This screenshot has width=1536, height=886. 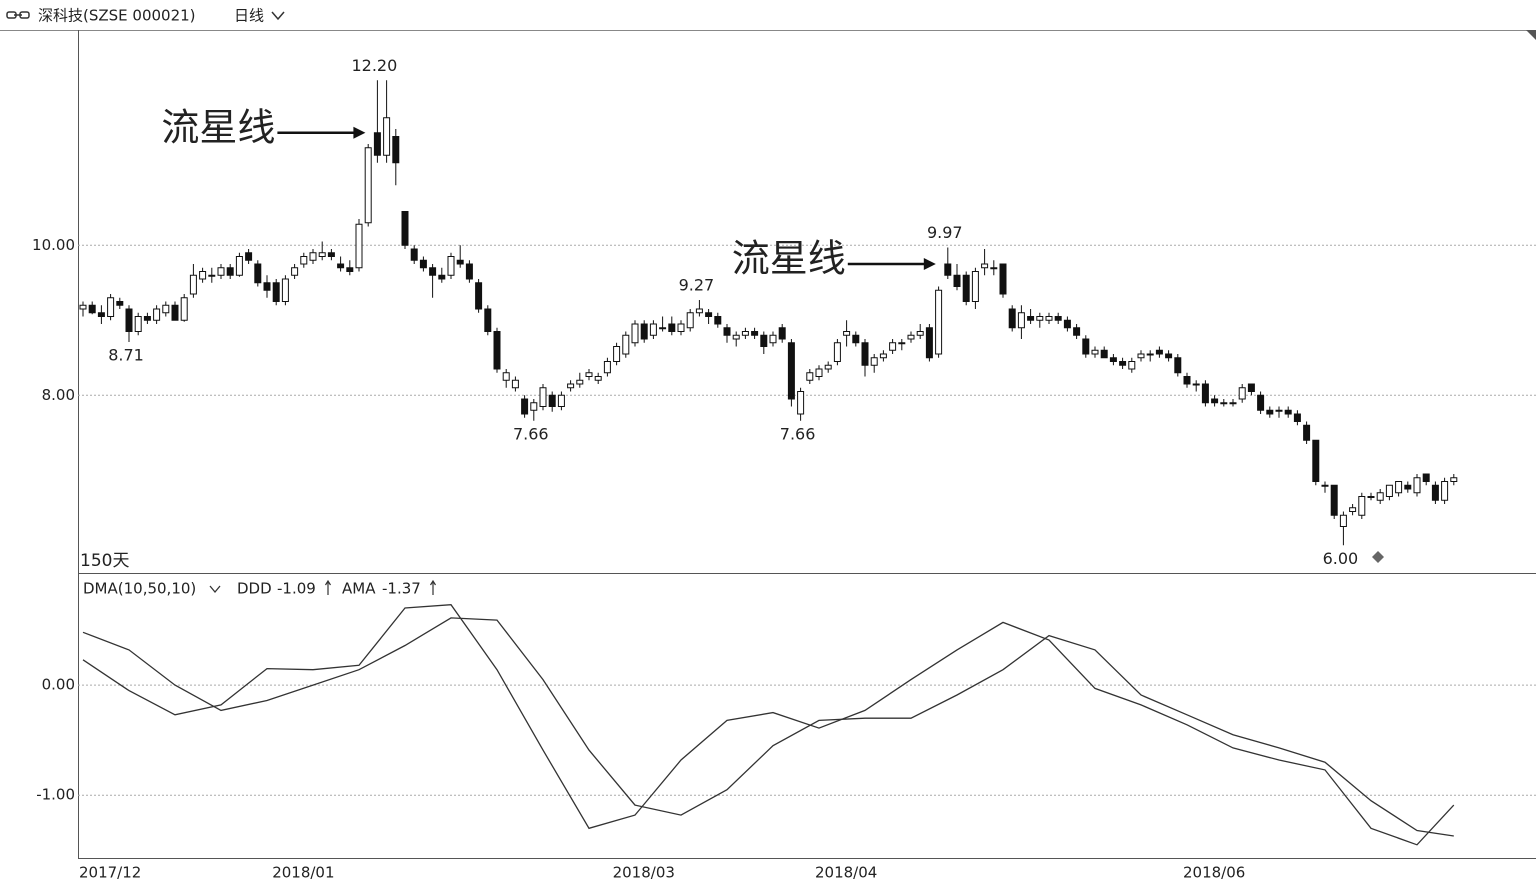 I want to click on x-tick-label: 2017/12, so click(x=110, y=873).